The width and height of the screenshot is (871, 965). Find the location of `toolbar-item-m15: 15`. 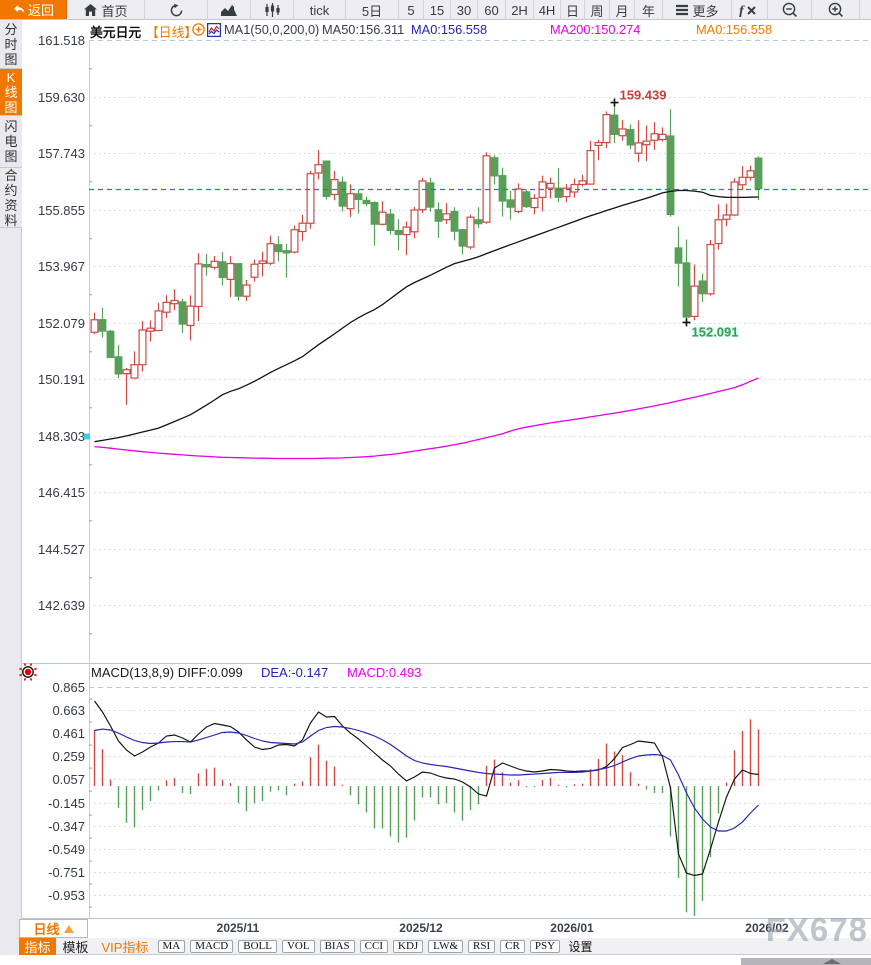

toolbar-item-m15: 15 is located at coordinates (437, 10).